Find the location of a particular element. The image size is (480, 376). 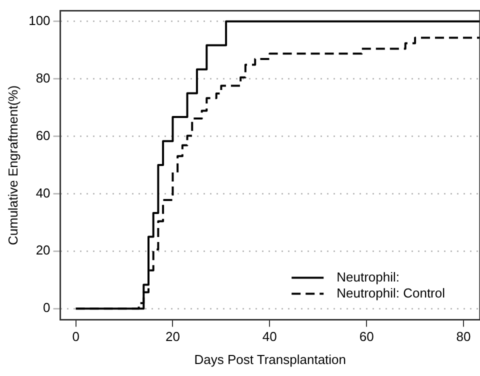

x-tick-label: 80 is located at coordinates (463, 336).